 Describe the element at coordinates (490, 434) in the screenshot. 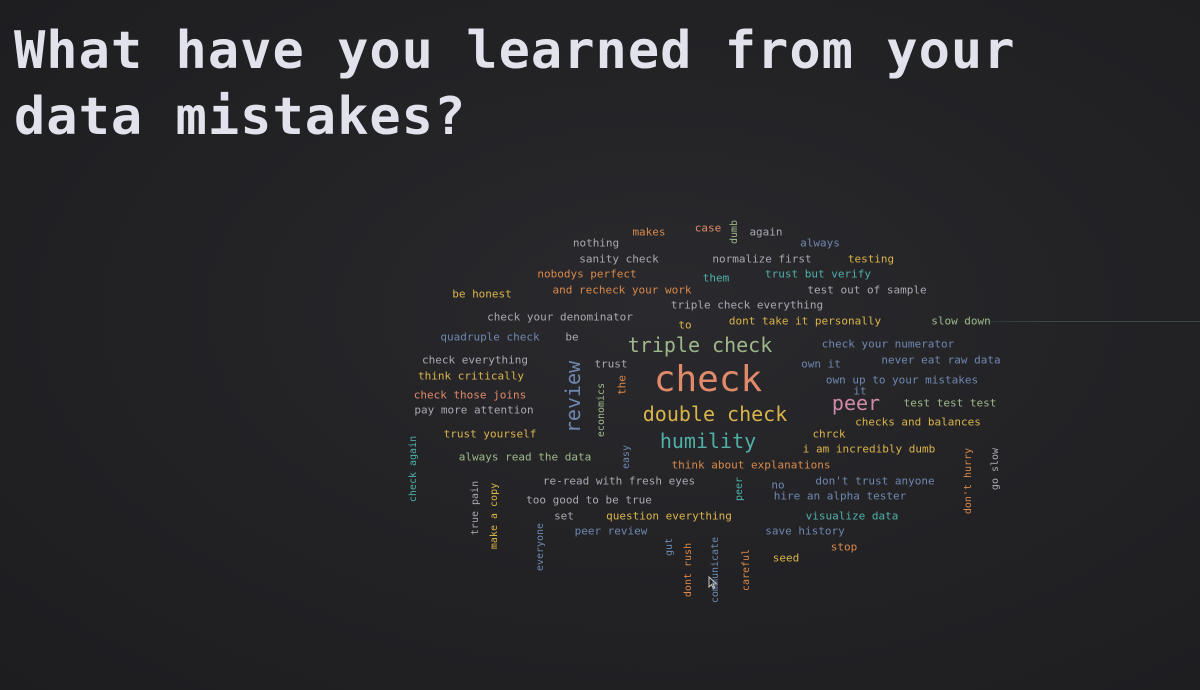

I see `word-cloud-word: trust yourself` at that location.